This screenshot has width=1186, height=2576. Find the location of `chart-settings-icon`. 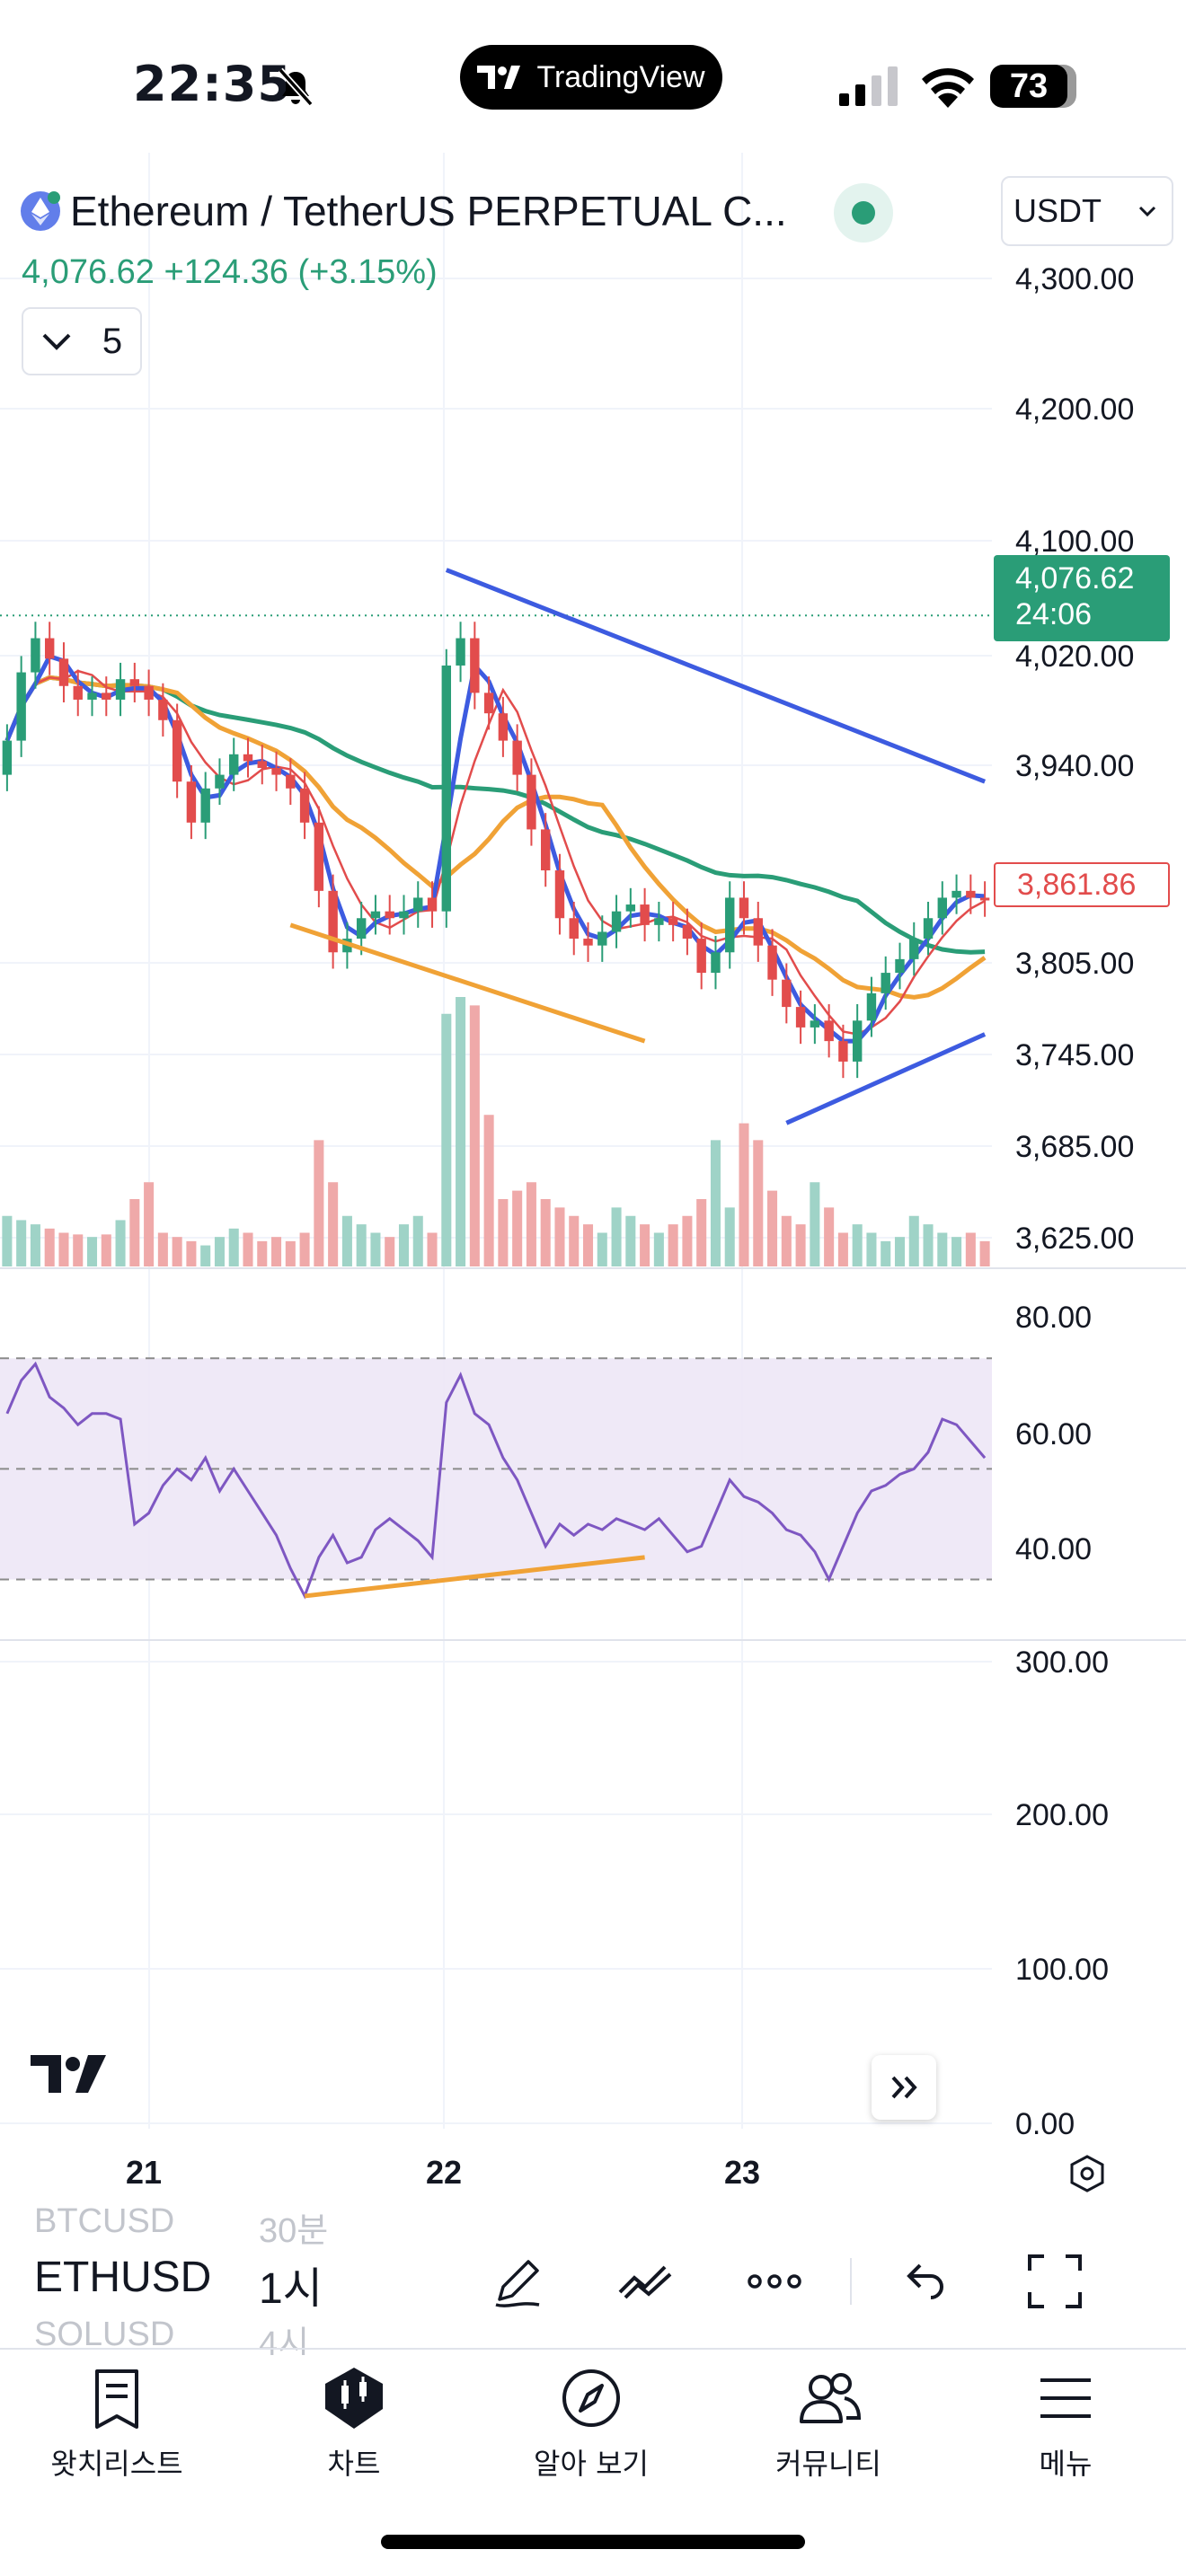

chart-settings-icon is located at coordinates (1087, 2173).